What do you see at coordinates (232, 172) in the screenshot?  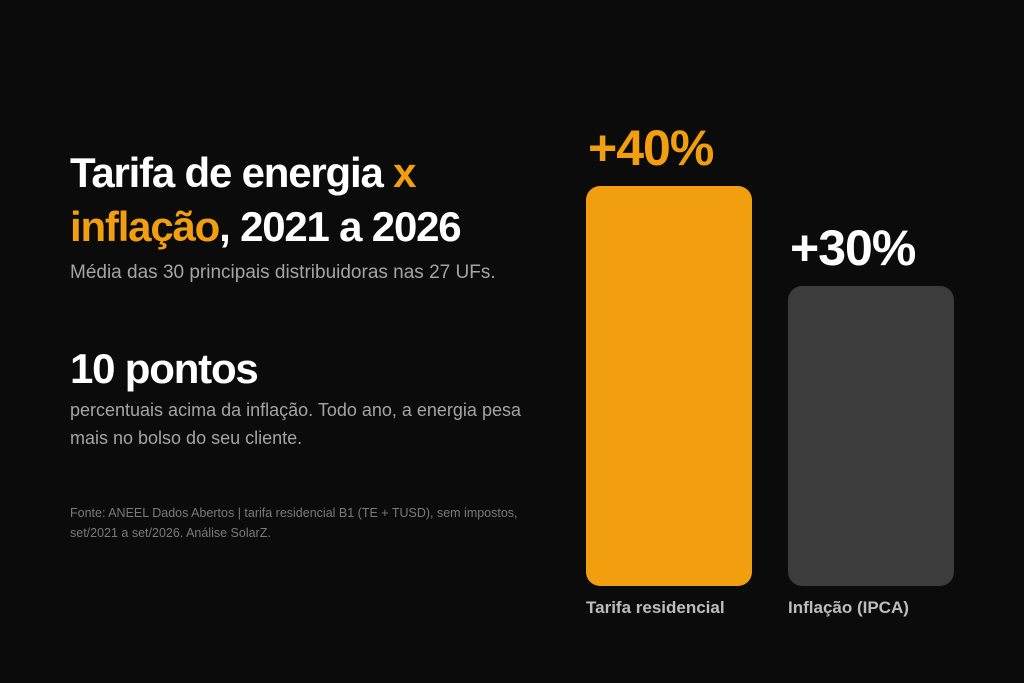 I see `title-part-1: Tarifa de energia` at bounding box center [232, 172].